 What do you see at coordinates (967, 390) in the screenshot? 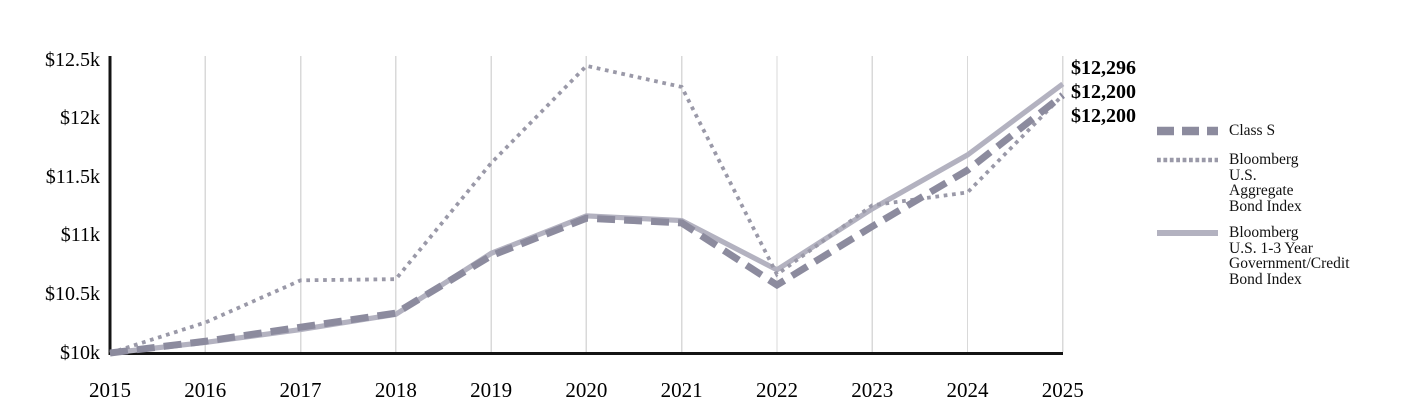
I see `x-axis-tick-label: 2024` at bounding box center [967, 390].